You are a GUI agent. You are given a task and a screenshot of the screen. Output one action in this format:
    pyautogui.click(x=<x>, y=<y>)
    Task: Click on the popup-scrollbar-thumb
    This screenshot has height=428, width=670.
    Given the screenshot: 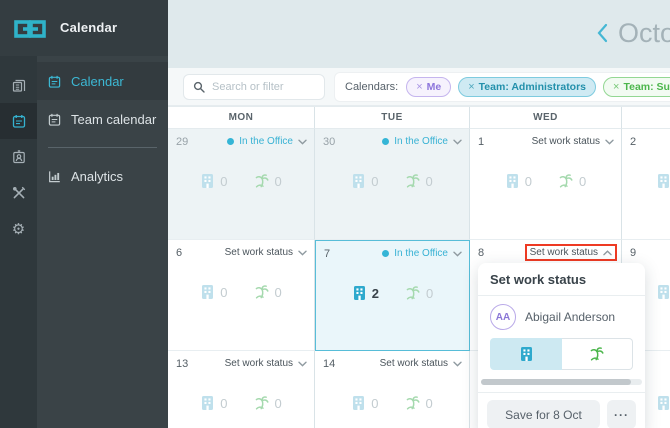 What is the action you would take?
    pyautogui.click(x=556, y=382)
    